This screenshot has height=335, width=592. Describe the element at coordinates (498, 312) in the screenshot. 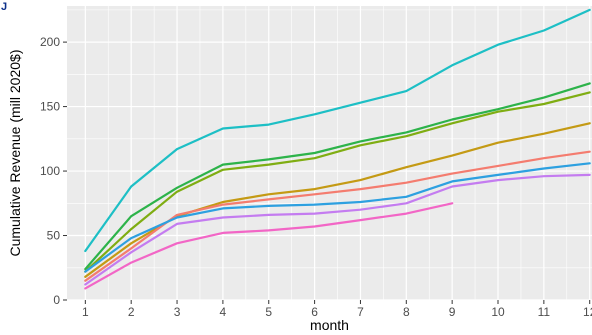

I see `x-tick-label: 10` at that location.